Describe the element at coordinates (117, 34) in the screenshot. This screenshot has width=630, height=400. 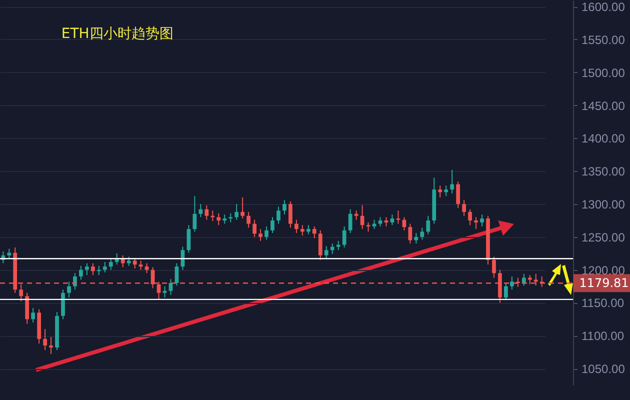
I see `text: ETH四小时趋势图` at that location.